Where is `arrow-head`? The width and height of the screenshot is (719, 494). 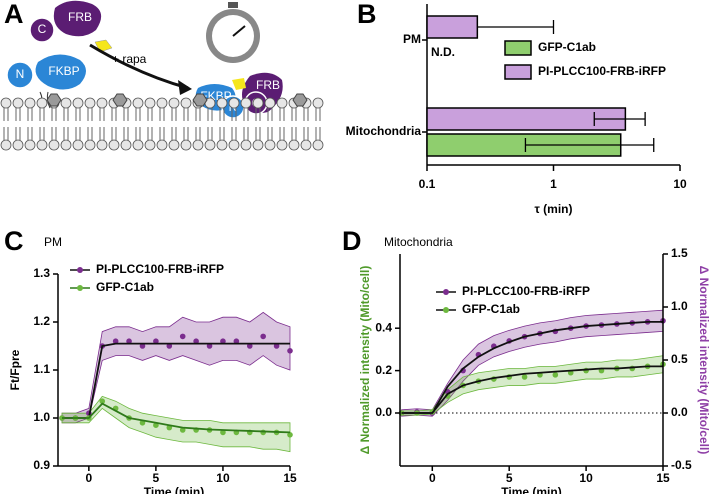 arrow-head is located at coordinates (185, 87).